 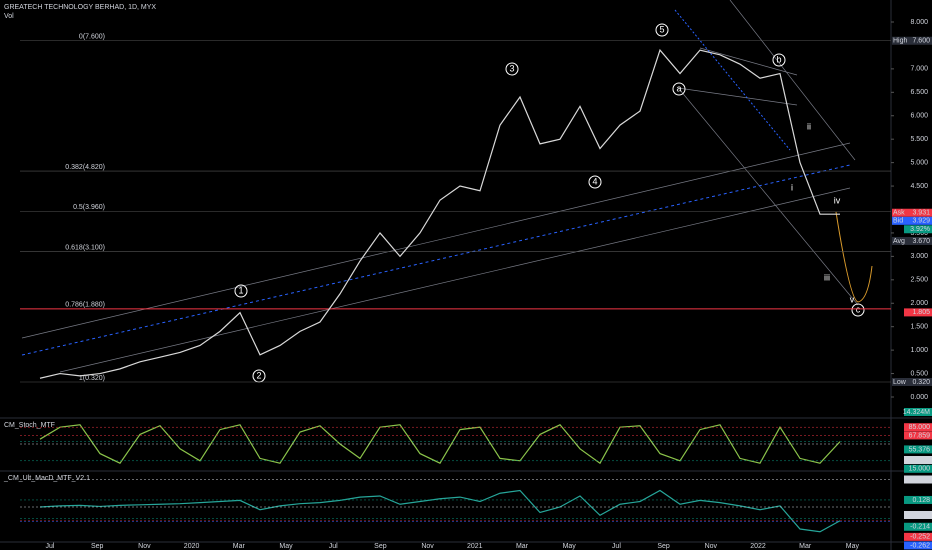 I want to click on y-tick-label: 0.000, so click(x=919, y=397).